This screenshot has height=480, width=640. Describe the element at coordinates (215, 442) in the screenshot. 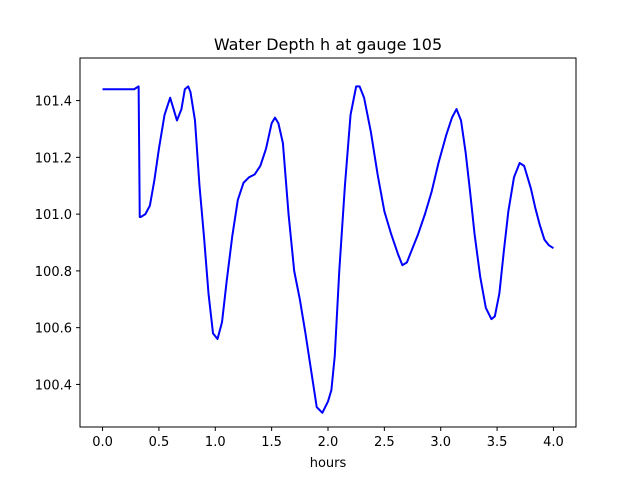

I see `x-tick-label: 1.0` at that location.